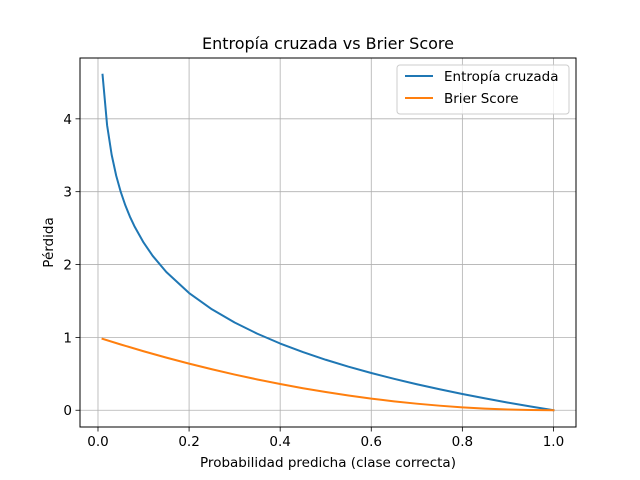 The height and width of the screenshot is (480, 640). I want to click on y-tick-label: 3, so click(67, 193).